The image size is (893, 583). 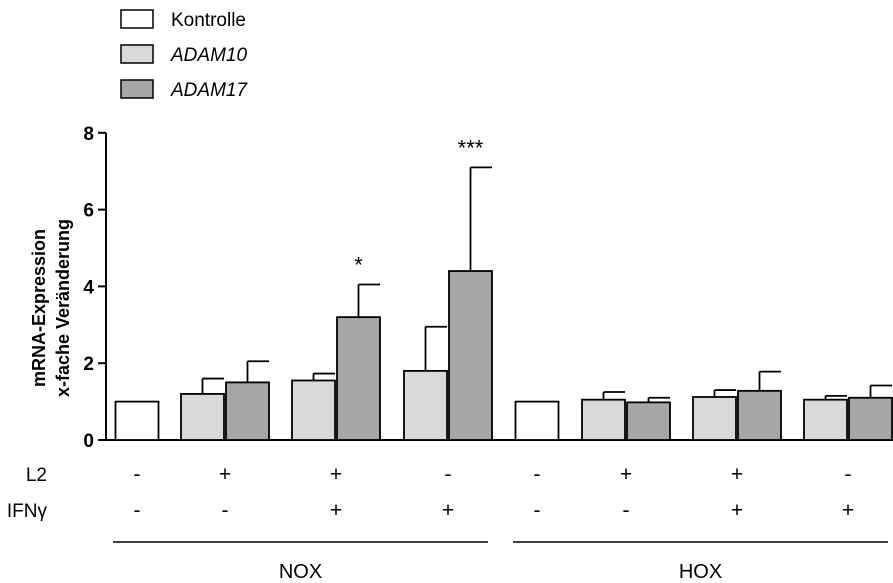 I want to click on y-tick-label: 0, so click(x=88, y=441).